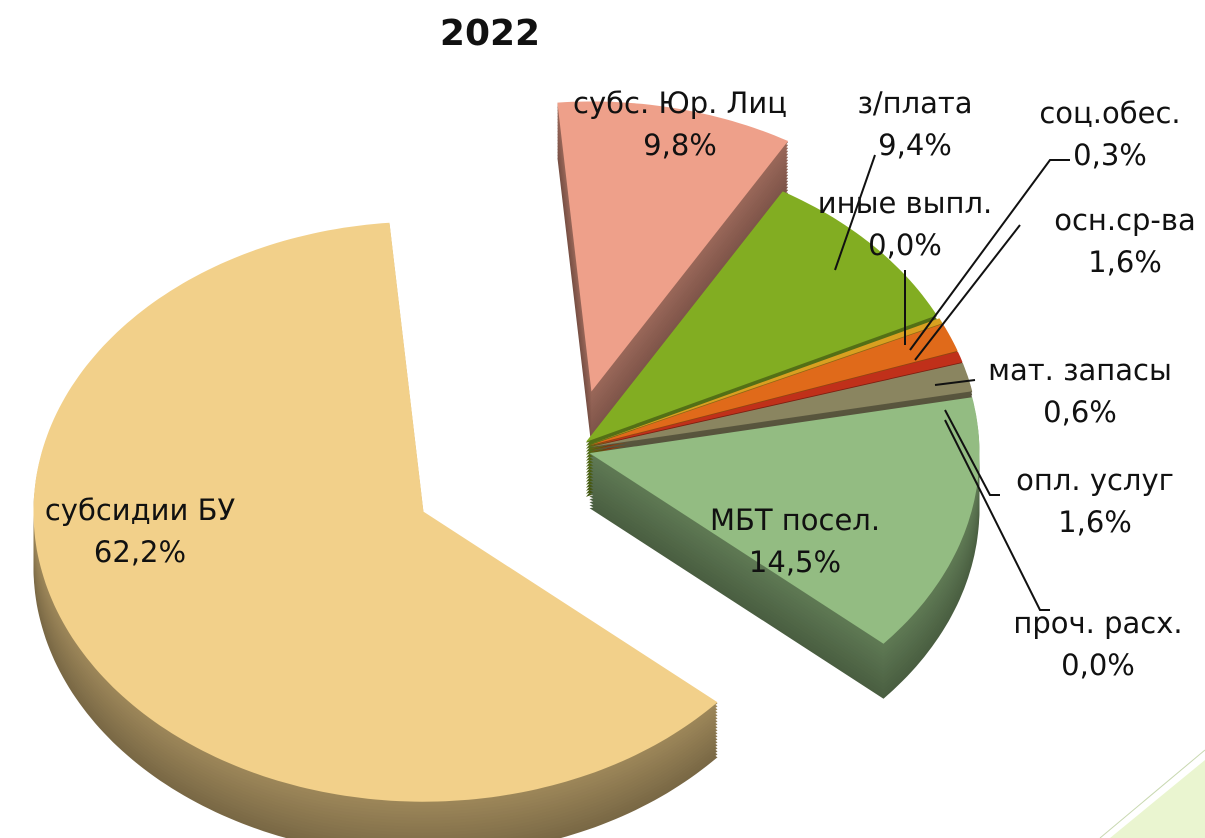 This screenshot has height=838, width=1205. Describe the element at coordinates (1110, 155) in the screenshot. I see `slice-value-label: 0,3%` at that location.